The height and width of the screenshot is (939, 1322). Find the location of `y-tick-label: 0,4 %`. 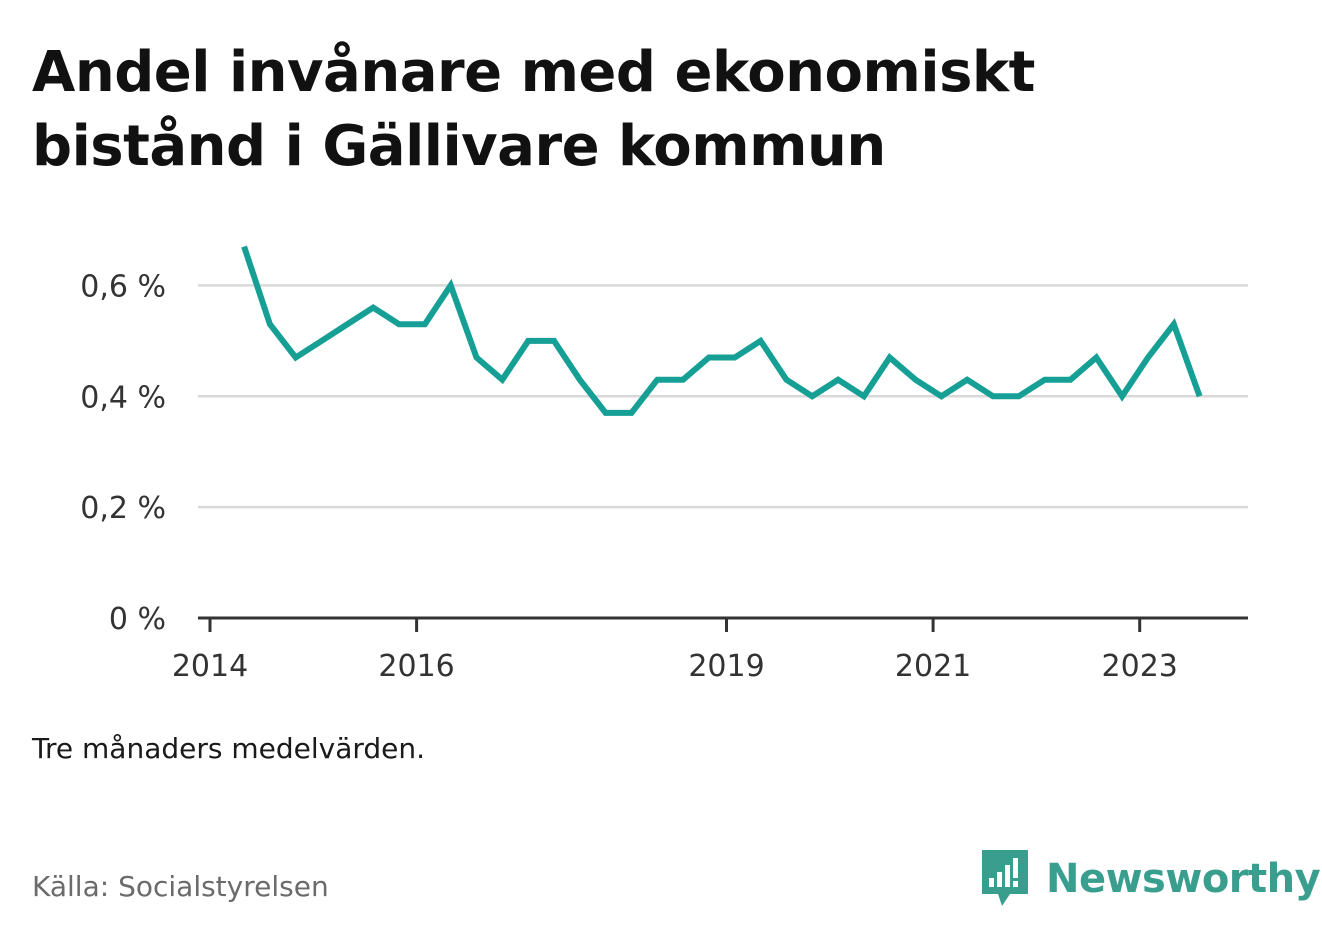

y-tick-label: 0,4 % is located at coordinates (123, 397).